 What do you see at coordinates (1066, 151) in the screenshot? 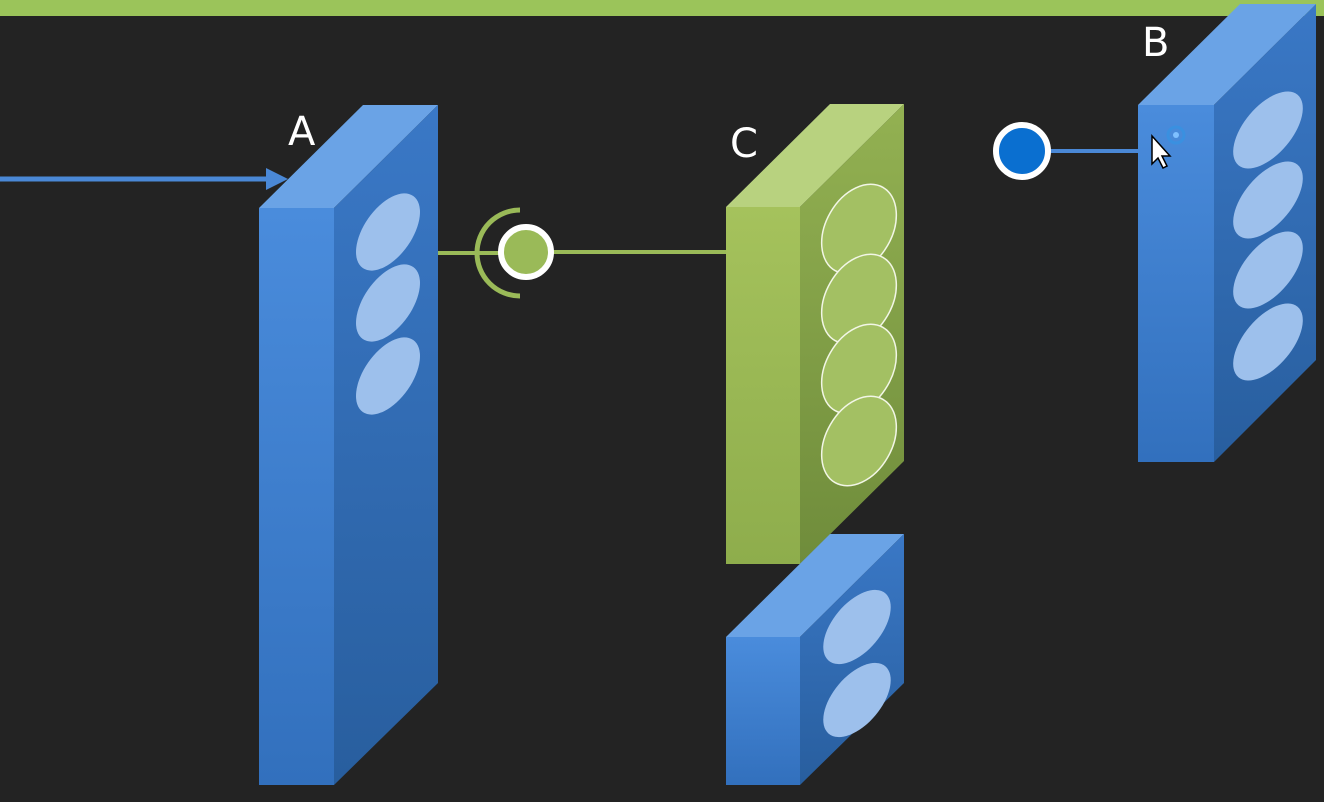
I see `connector-to-b` at bounding box center [1066, 151].